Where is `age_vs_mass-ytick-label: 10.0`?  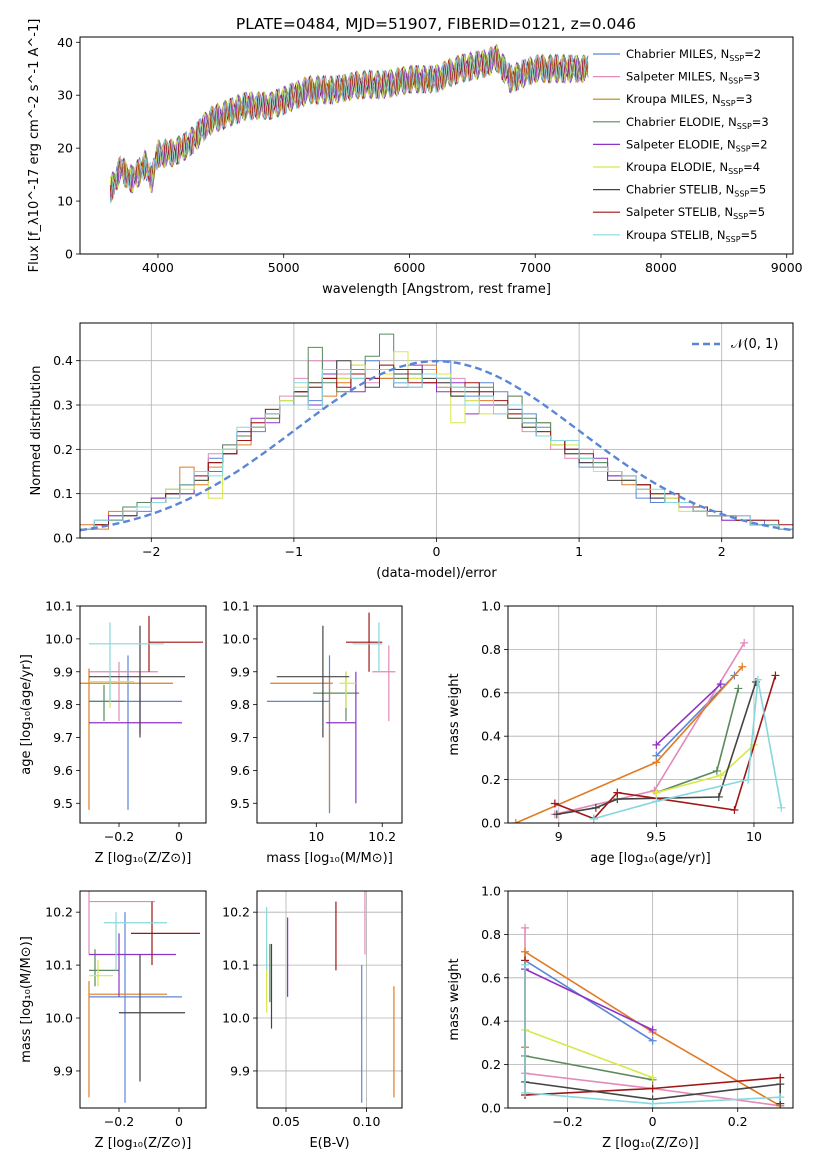
age_vs_mass-ytick-label: 10.0 is located at coordinates (236, 638).